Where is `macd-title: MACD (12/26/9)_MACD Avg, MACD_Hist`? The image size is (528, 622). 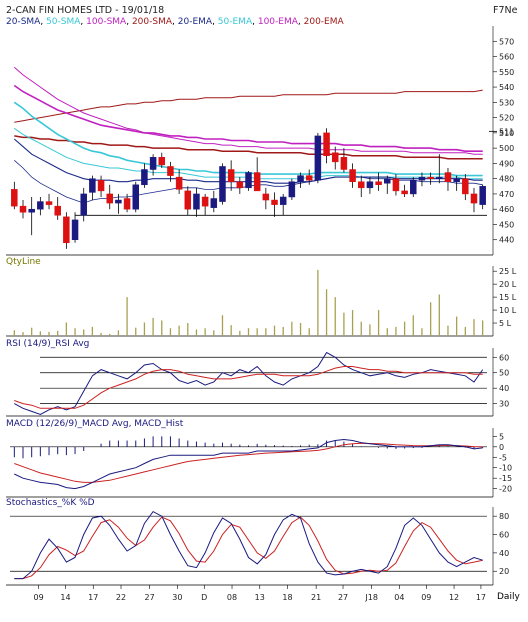 macd-title: MACD (12/26/9)_MACD Avg, MACD_Hist is located at coordinates (95, 424).